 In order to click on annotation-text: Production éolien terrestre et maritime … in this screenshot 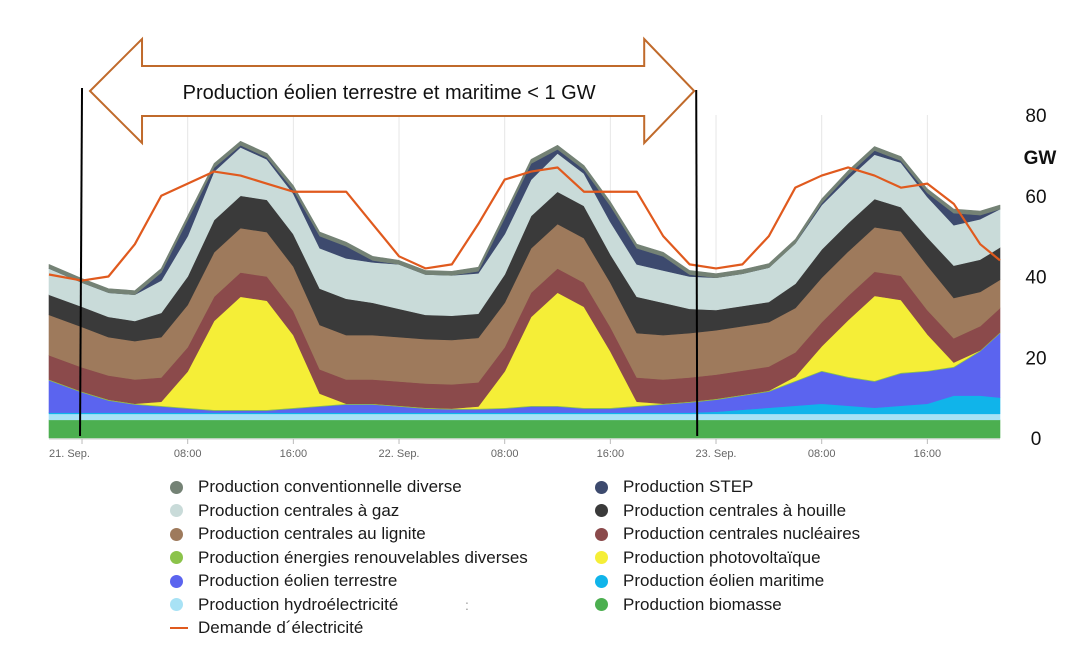, I will do `click(389, 93)`.